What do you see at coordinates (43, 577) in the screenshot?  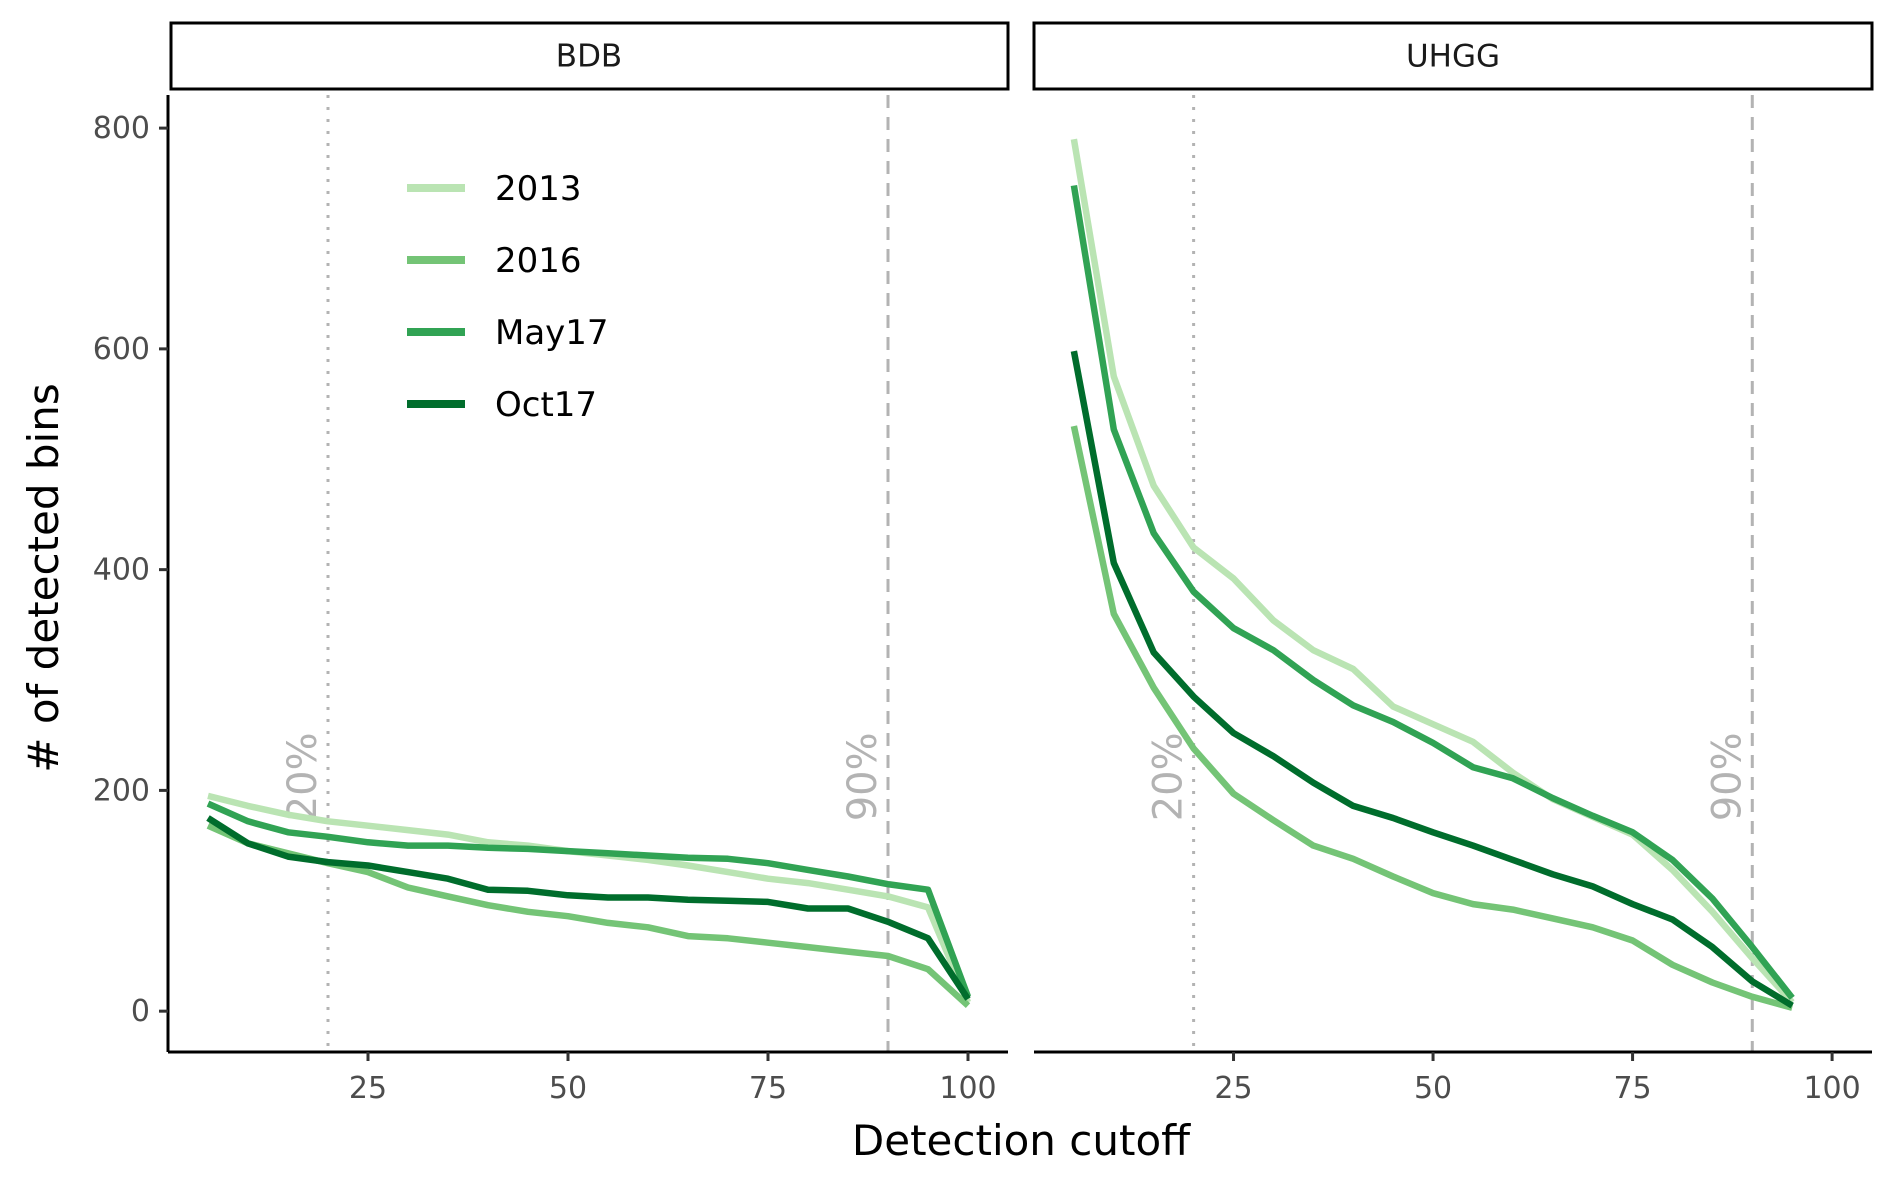 I see `y-axis-title: # of detected bins` at bounding box center [43, 577].